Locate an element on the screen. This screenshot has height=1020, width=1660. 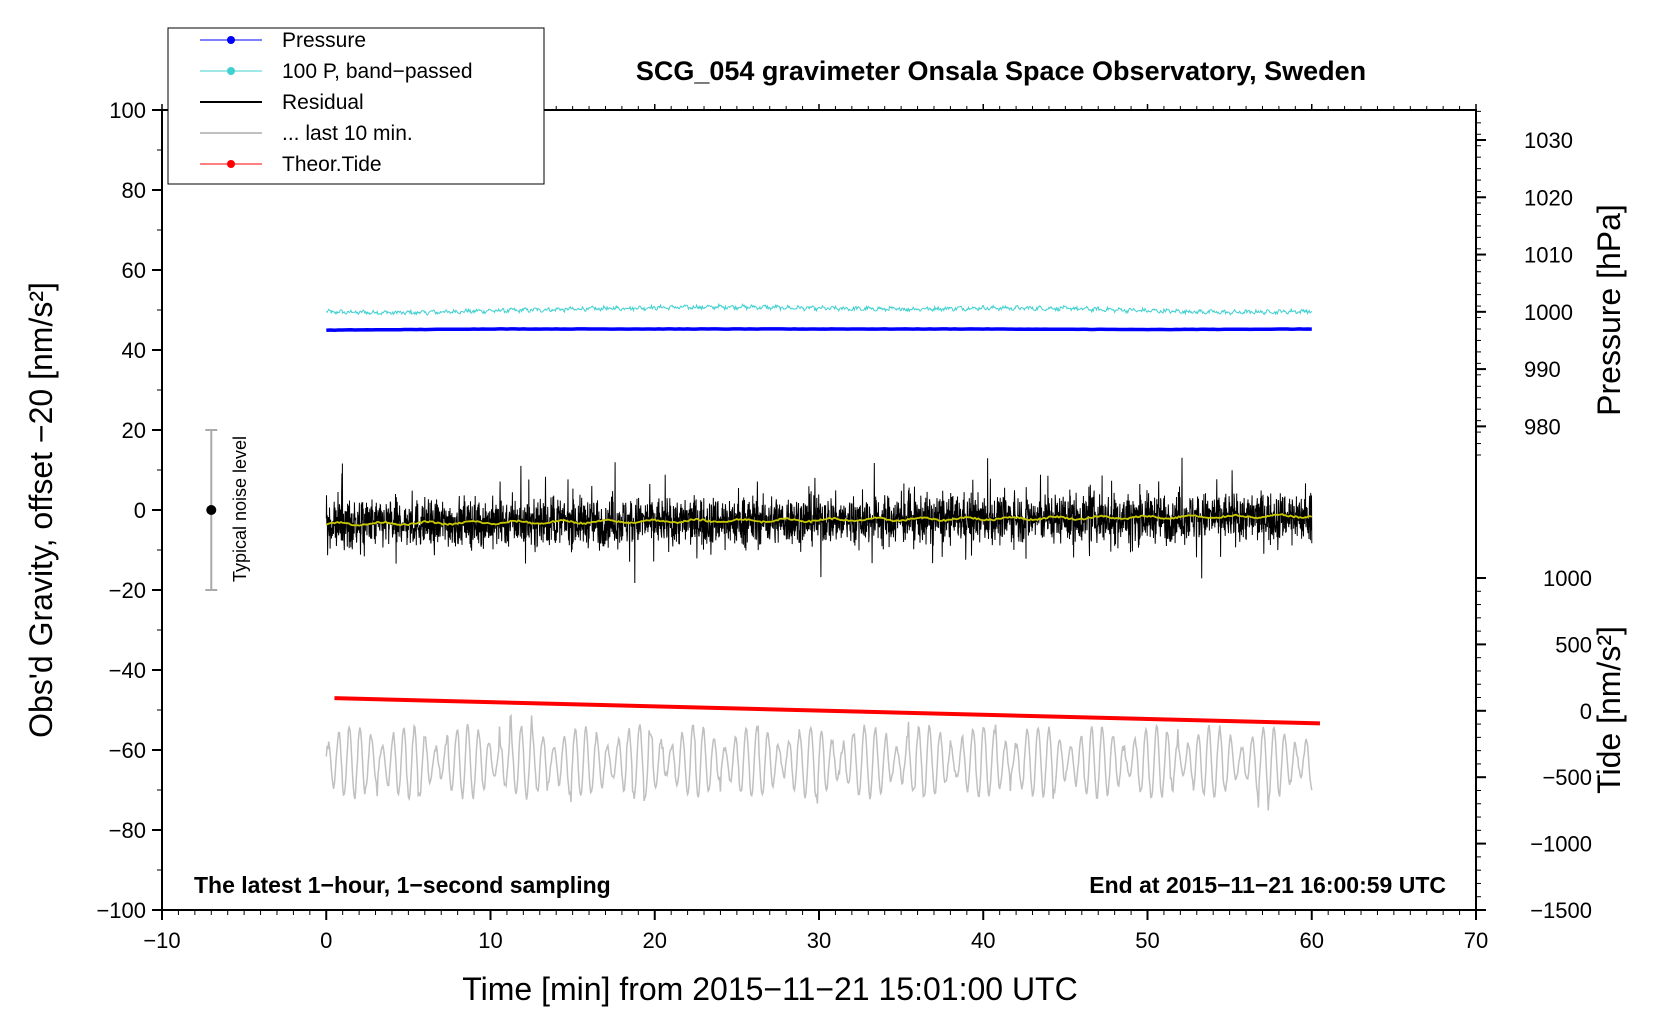
x-tick-label: 20 is located at coordinates (655, 940).